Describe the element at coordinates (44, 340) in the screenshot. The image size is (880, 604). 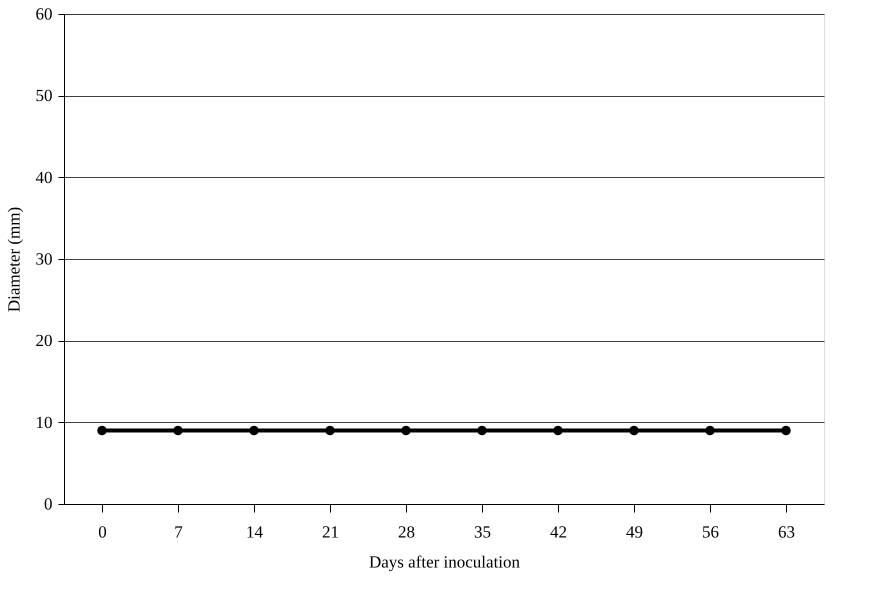
I see `y-tick-label: 20` at that location.